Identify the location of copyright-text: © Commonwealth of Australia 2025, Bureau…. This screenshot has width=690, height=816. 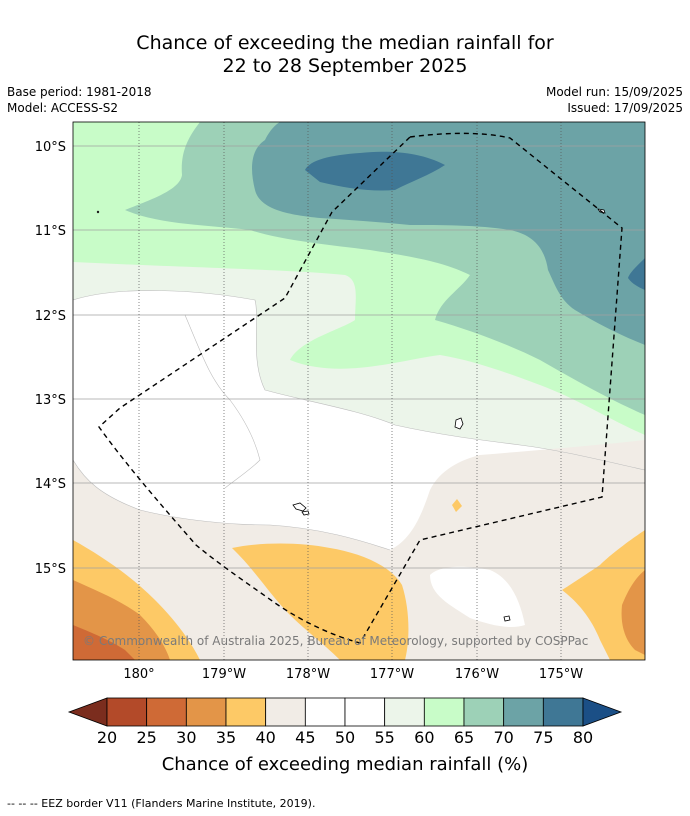
(335, 641).